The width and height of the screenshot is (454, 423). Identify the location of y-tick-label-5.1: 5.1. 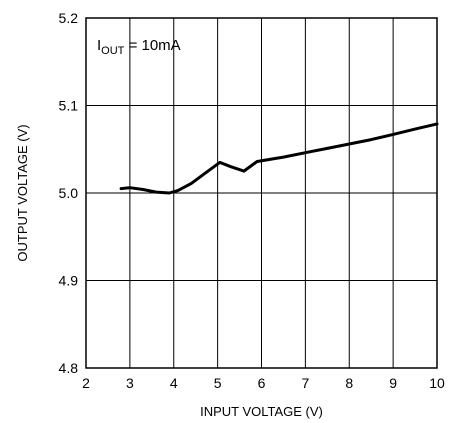
(69, 106).